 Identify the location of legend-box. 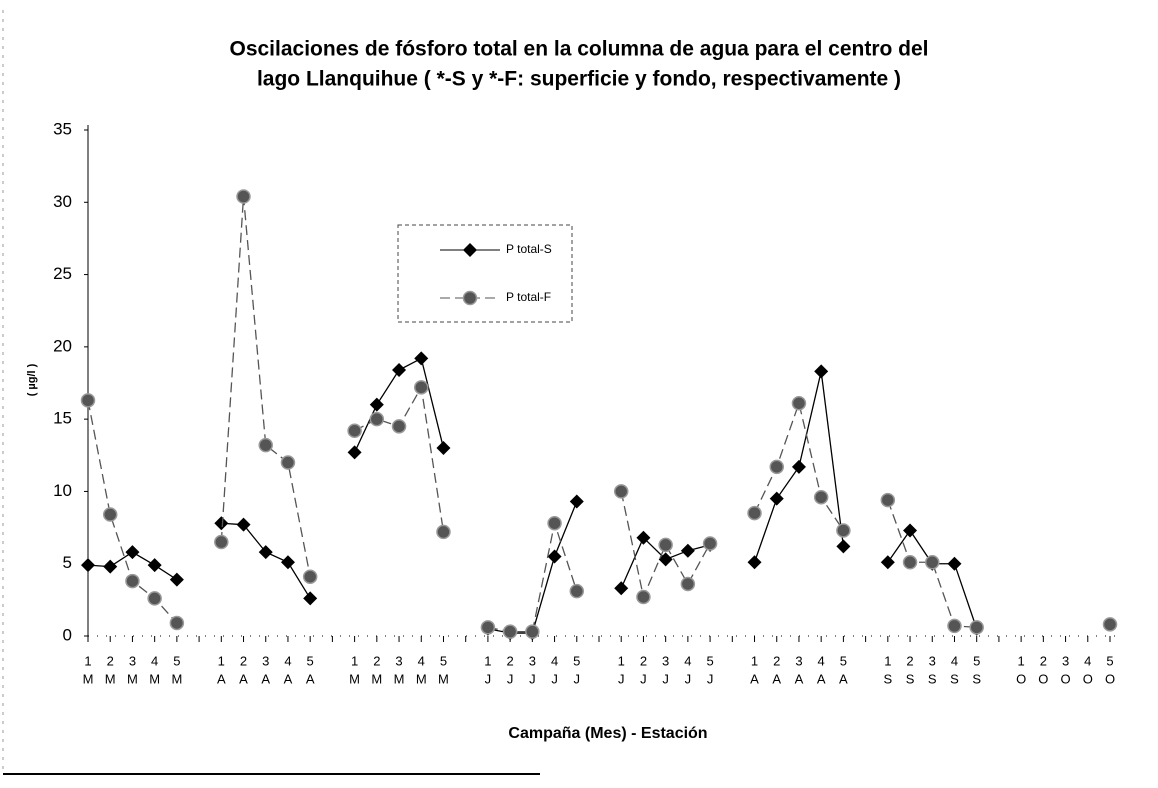
(485, 273).